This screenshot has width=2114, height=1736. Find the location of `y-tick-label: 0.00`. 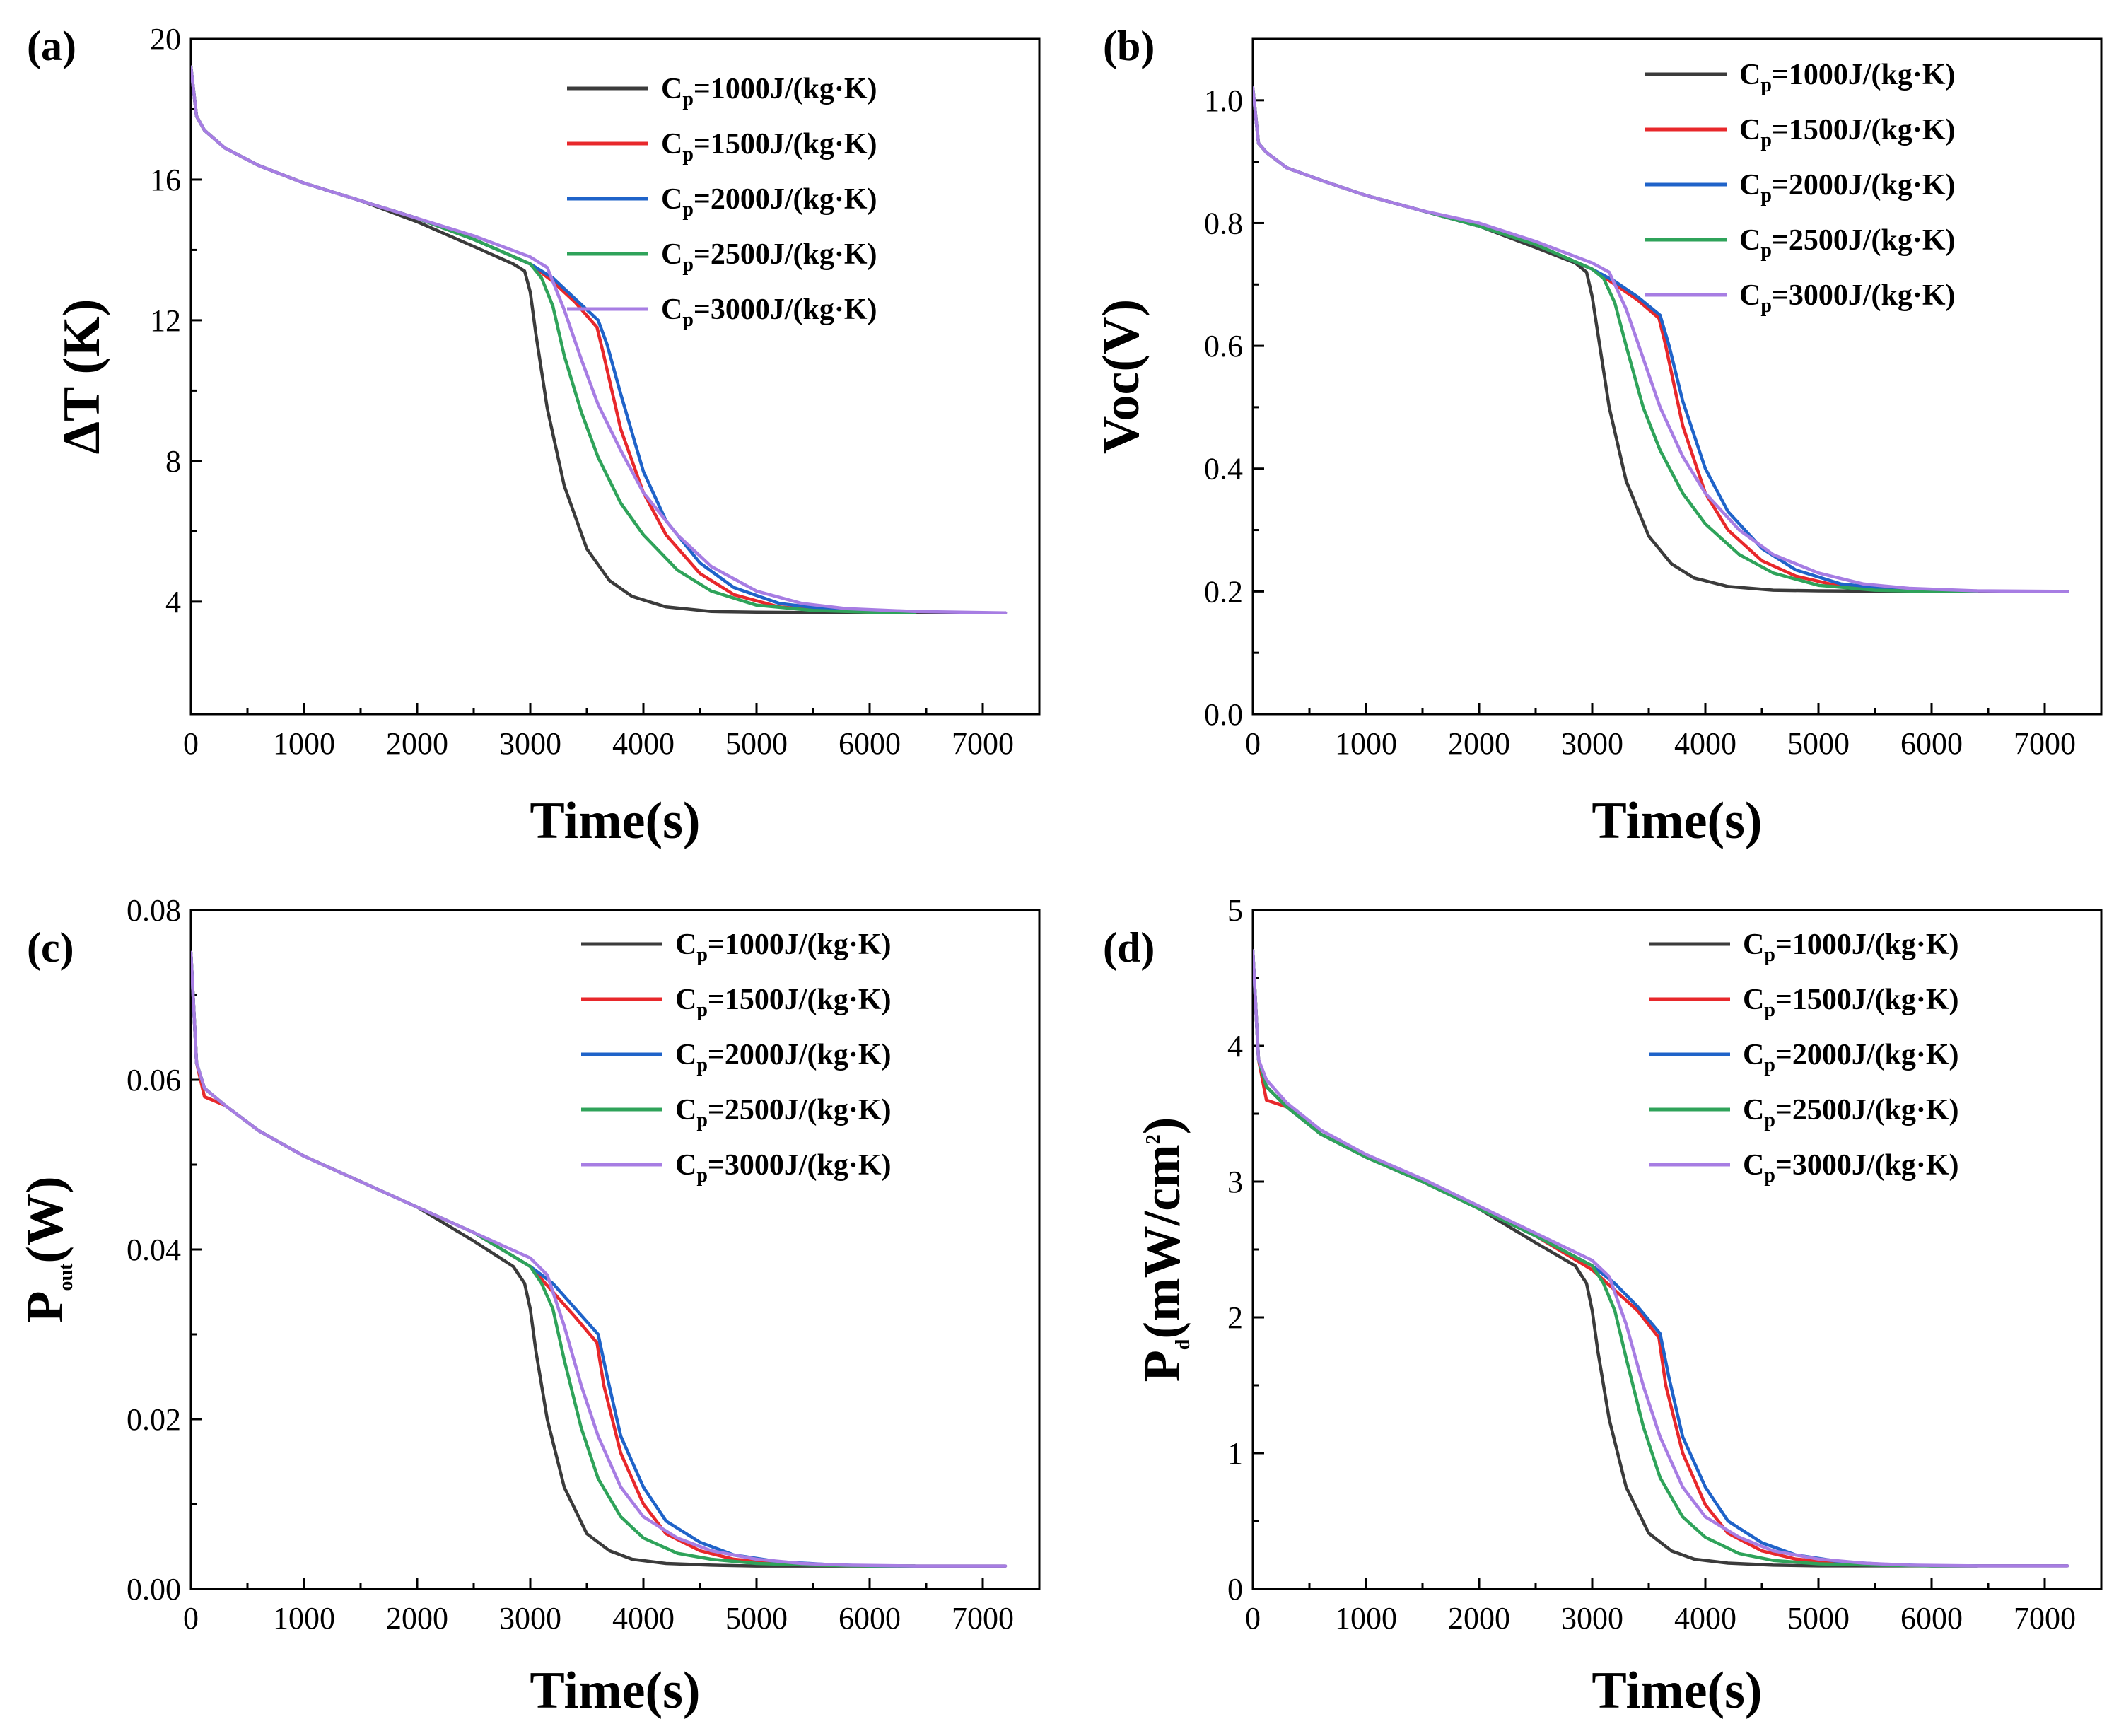

y-tick-label: 0.00 is located at coordinates (154, 1590).